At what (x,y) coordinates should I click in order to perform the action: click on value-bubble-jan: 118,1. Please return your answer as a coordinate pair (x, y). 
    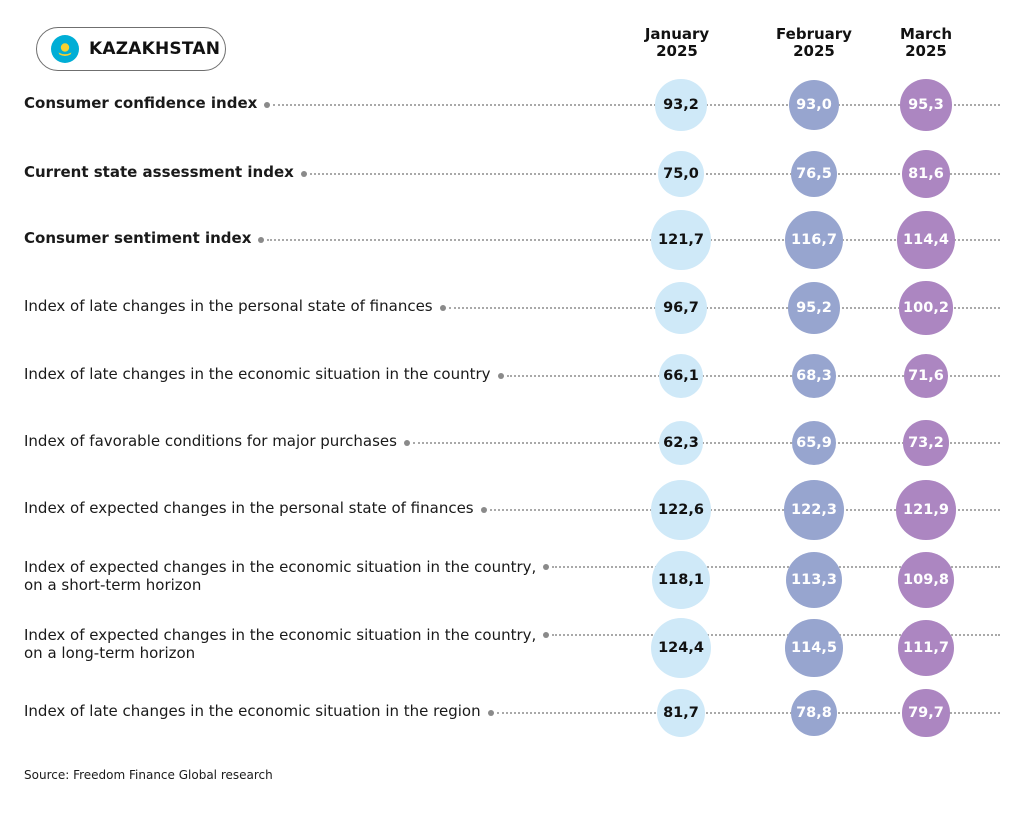
    Looking at the image, I should click on (681, 580).